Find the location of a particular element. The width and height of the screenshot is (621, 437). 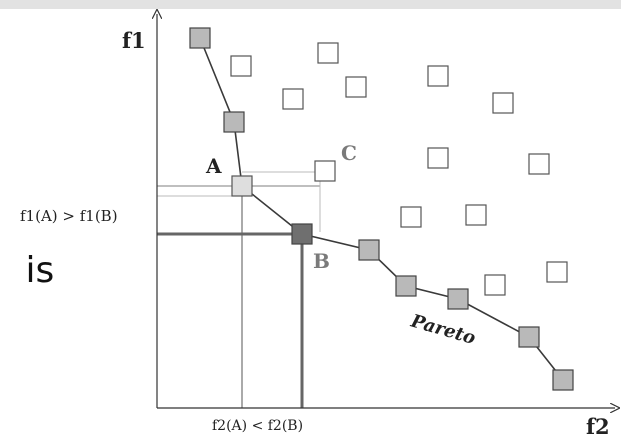

f2-comparison-label: f2(A) < f2(B) is located at coordinates (257, 426).